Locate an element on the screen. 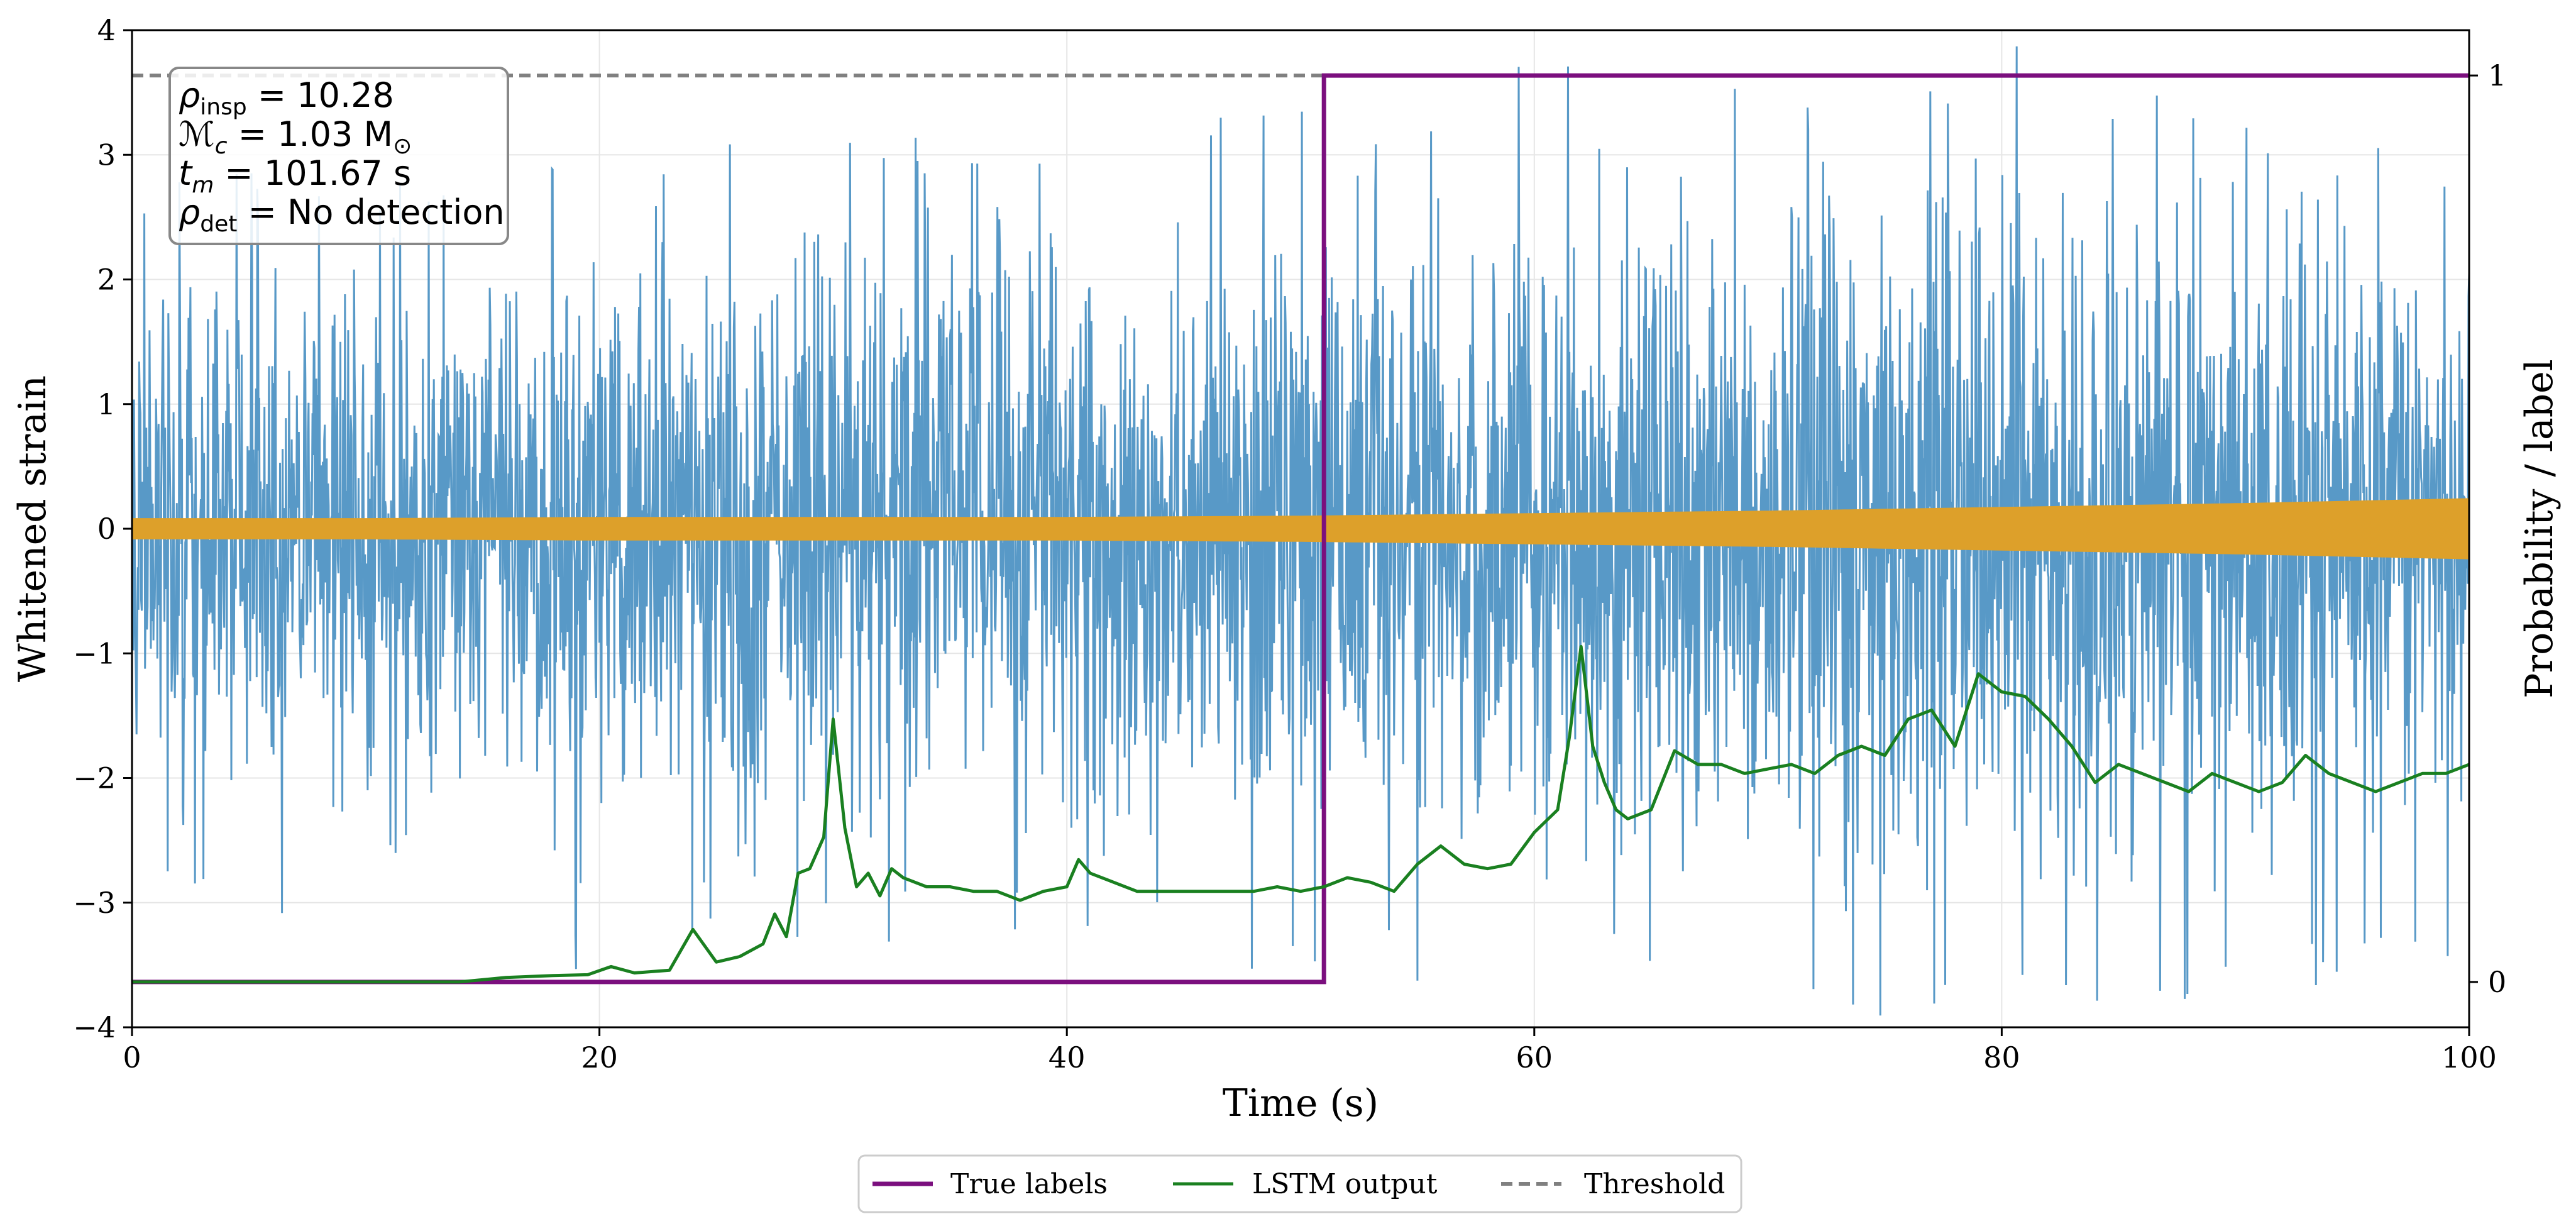 This screenshot has width=2576, height=1231. y-tick-left-label: 1 is located at coordinates (106, 404).